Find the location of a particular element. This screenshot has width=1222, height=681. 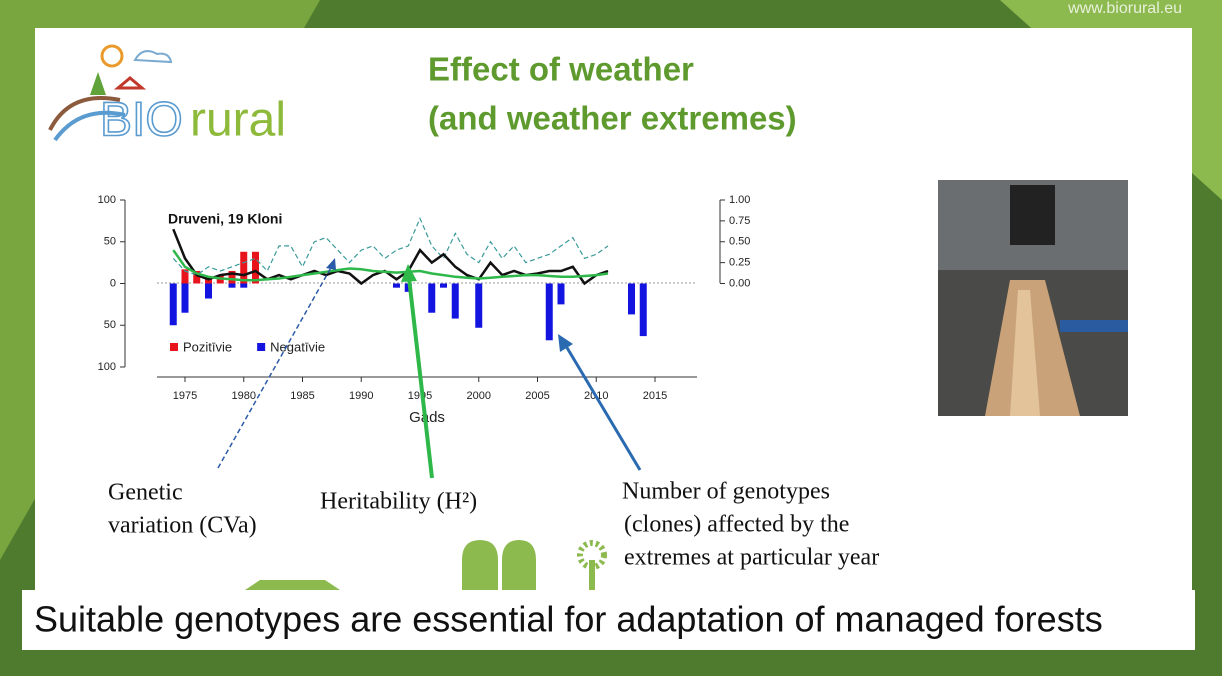

x-tick-label: 2005 is located at coordinates (537, 396).